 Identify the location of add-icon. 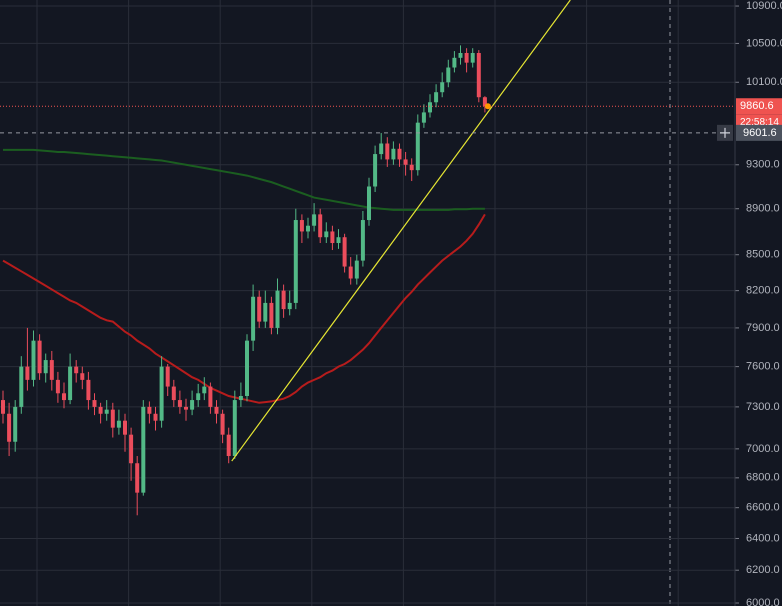
(725, 132).